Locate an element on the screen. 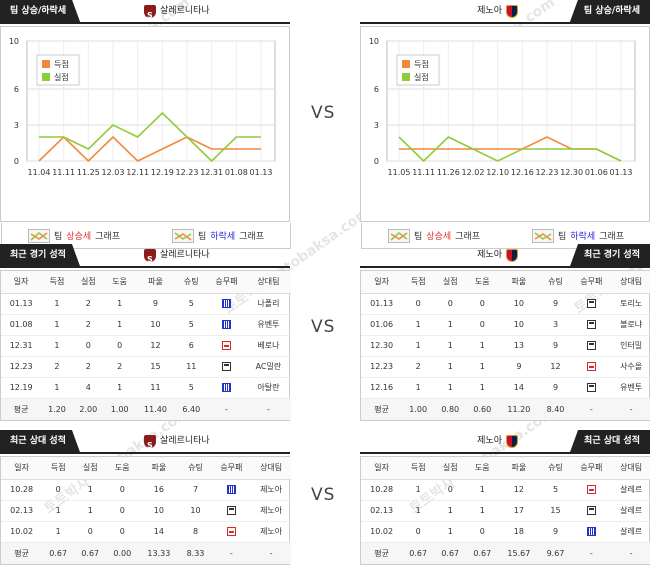 This screenshot has height=565, width=650. average-row: 평균 0.67 0.67 0.67 15.67 9.67- - is located at coordinates (505, 553).